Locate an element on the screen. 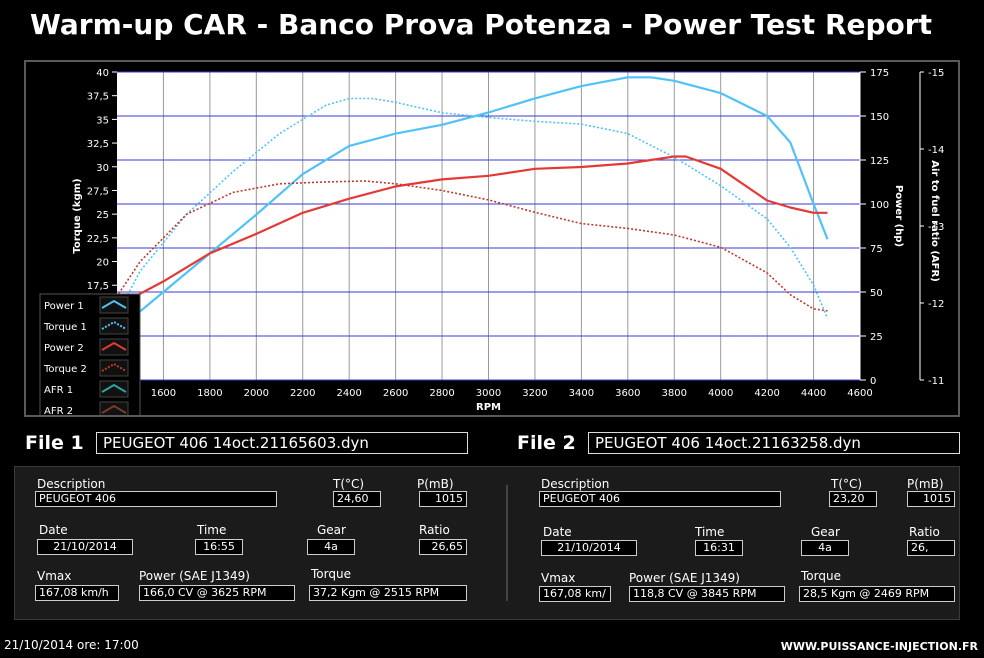 The image size is (984, 658). footer-datetime: 21/10/2014 ore: 17:00 is located at coordinates (71, 645).